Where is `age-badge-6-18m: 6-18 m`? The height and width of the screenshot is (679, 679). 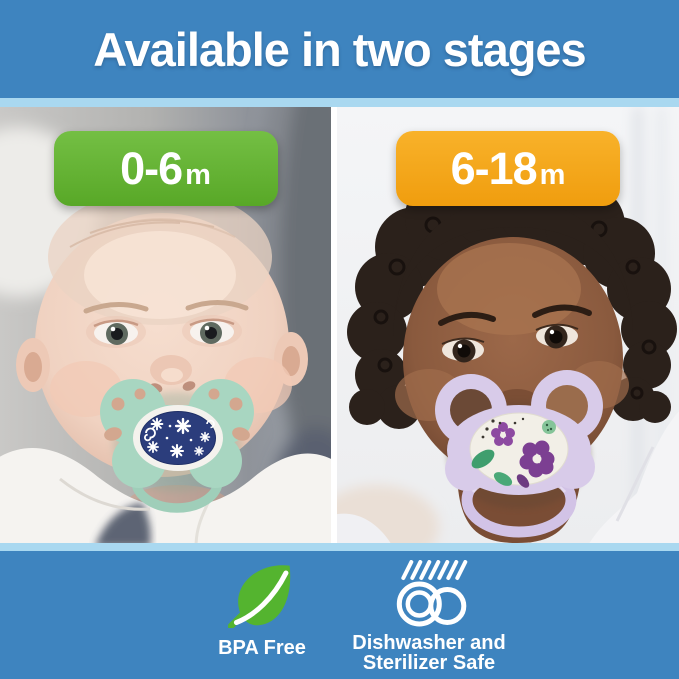 age-badge-6-18m: 6-18 m is located at coordinates (508, 168).